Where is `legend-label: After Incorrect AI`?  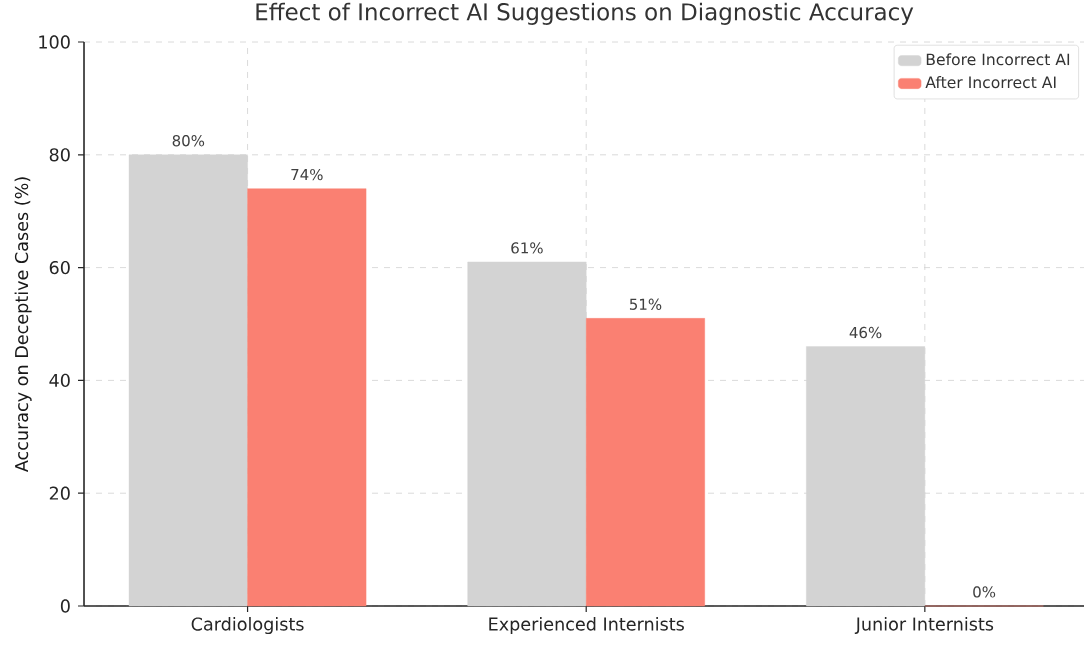 legend-label: After Incorrect AI is located at coordinates (990, 82).